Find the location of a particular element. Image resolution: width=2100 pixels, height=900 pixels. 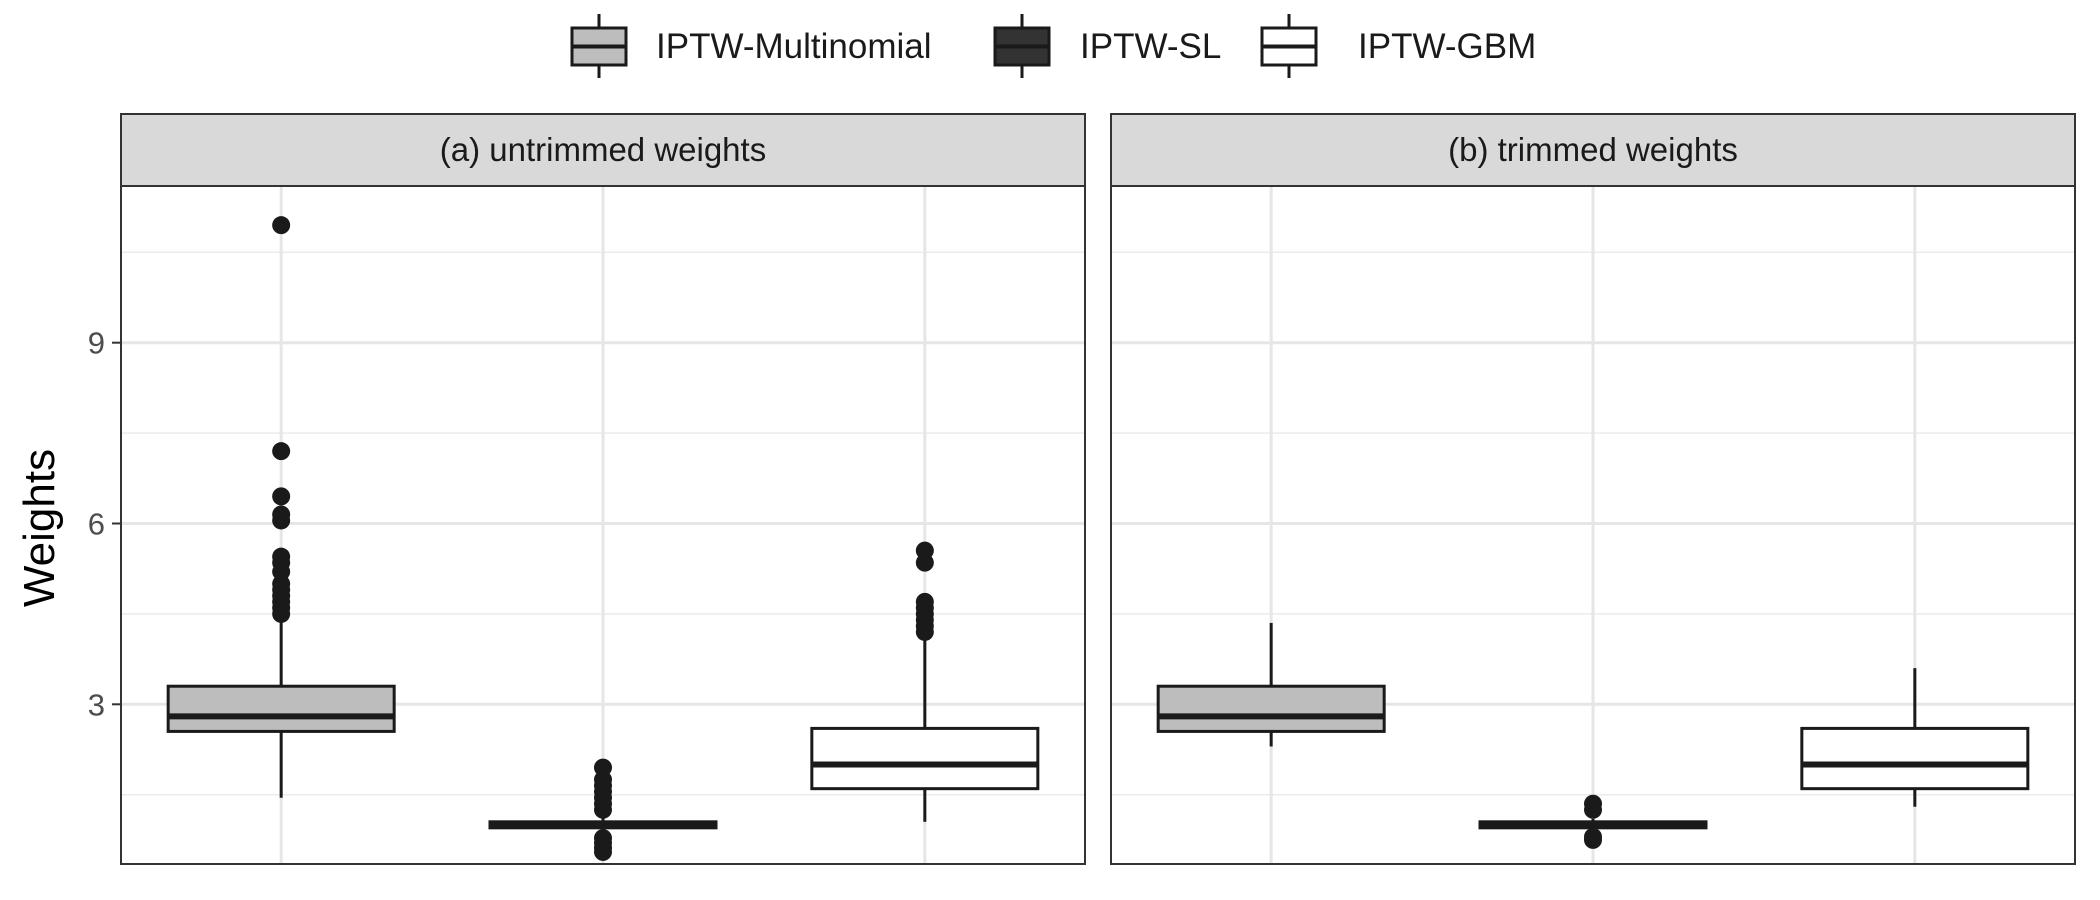

y-axis: 3 6 9 is located at coordinates (104, 524).